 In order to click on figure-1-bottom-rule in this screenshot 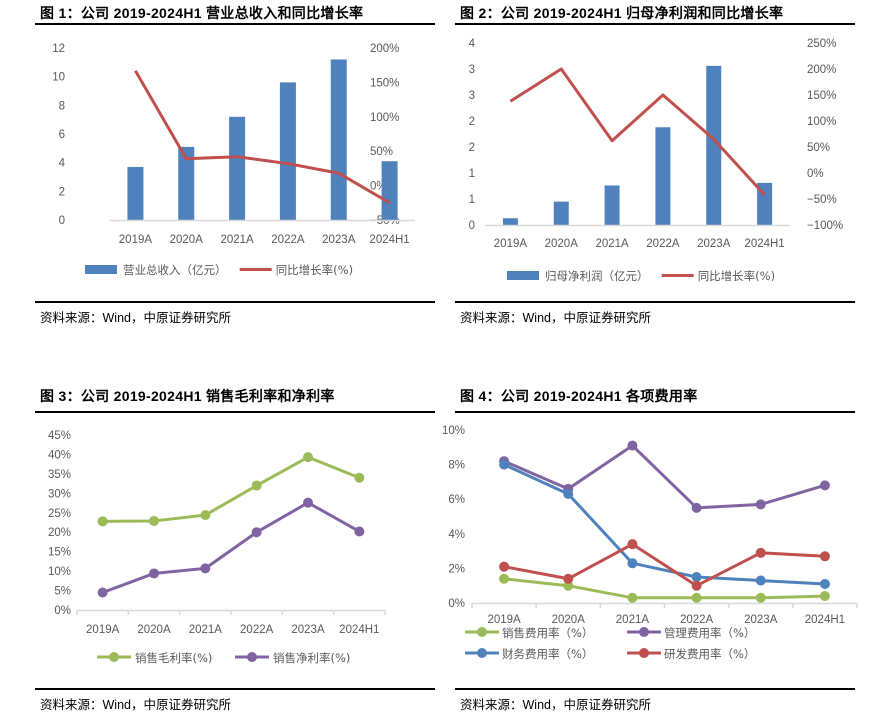, I will do `click(235, 302)`.